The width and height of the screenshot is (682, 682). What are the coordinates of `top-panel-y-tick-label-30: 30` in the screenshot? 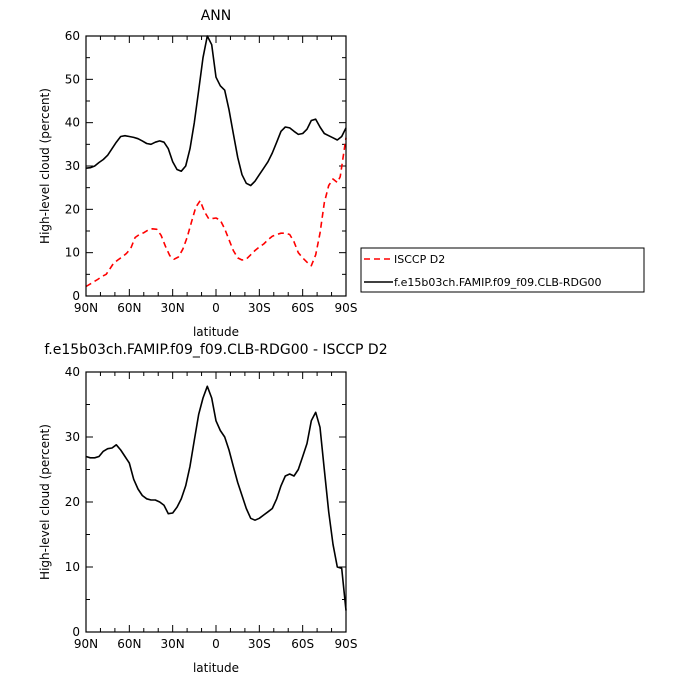 It's located at (72, 166).